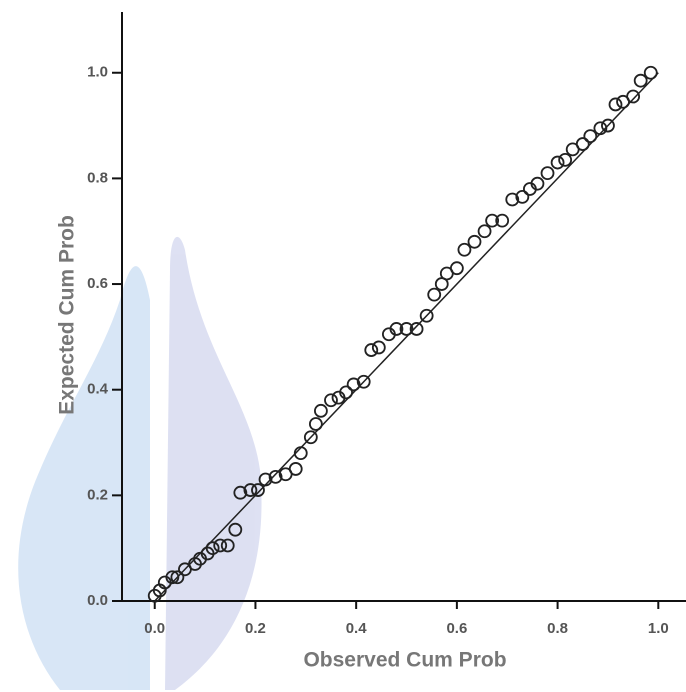 The height and width of the screenshot is (692, 686). I want to click on y-tick-label: 0.8, so click(97, 177).